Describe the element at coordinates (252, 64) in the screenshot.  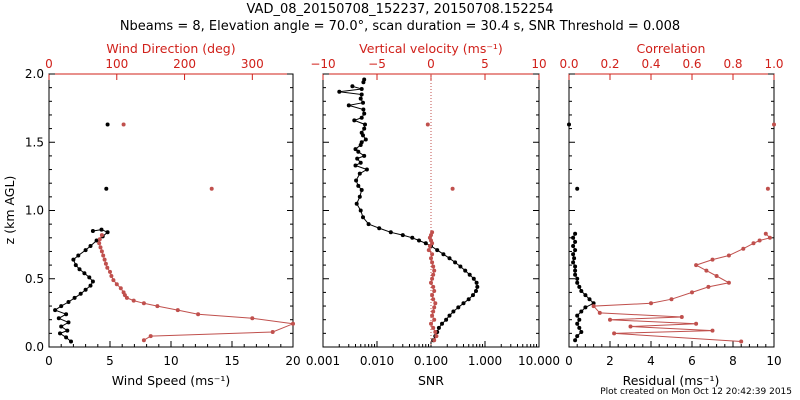
I see `wind-top-tick-label: 300` at that location.